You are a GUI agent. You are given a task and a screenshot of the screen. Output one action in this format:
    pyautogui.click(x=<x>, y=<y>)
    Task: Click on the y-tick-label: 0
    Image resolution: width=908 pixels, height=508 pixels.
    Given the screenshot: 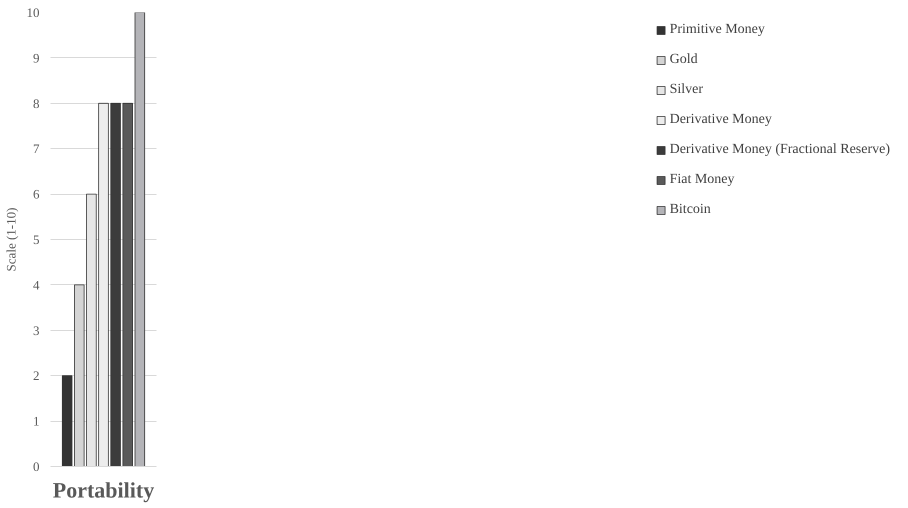 What is the action you would take?
    pyautogui.click(x=36, y=466)
    